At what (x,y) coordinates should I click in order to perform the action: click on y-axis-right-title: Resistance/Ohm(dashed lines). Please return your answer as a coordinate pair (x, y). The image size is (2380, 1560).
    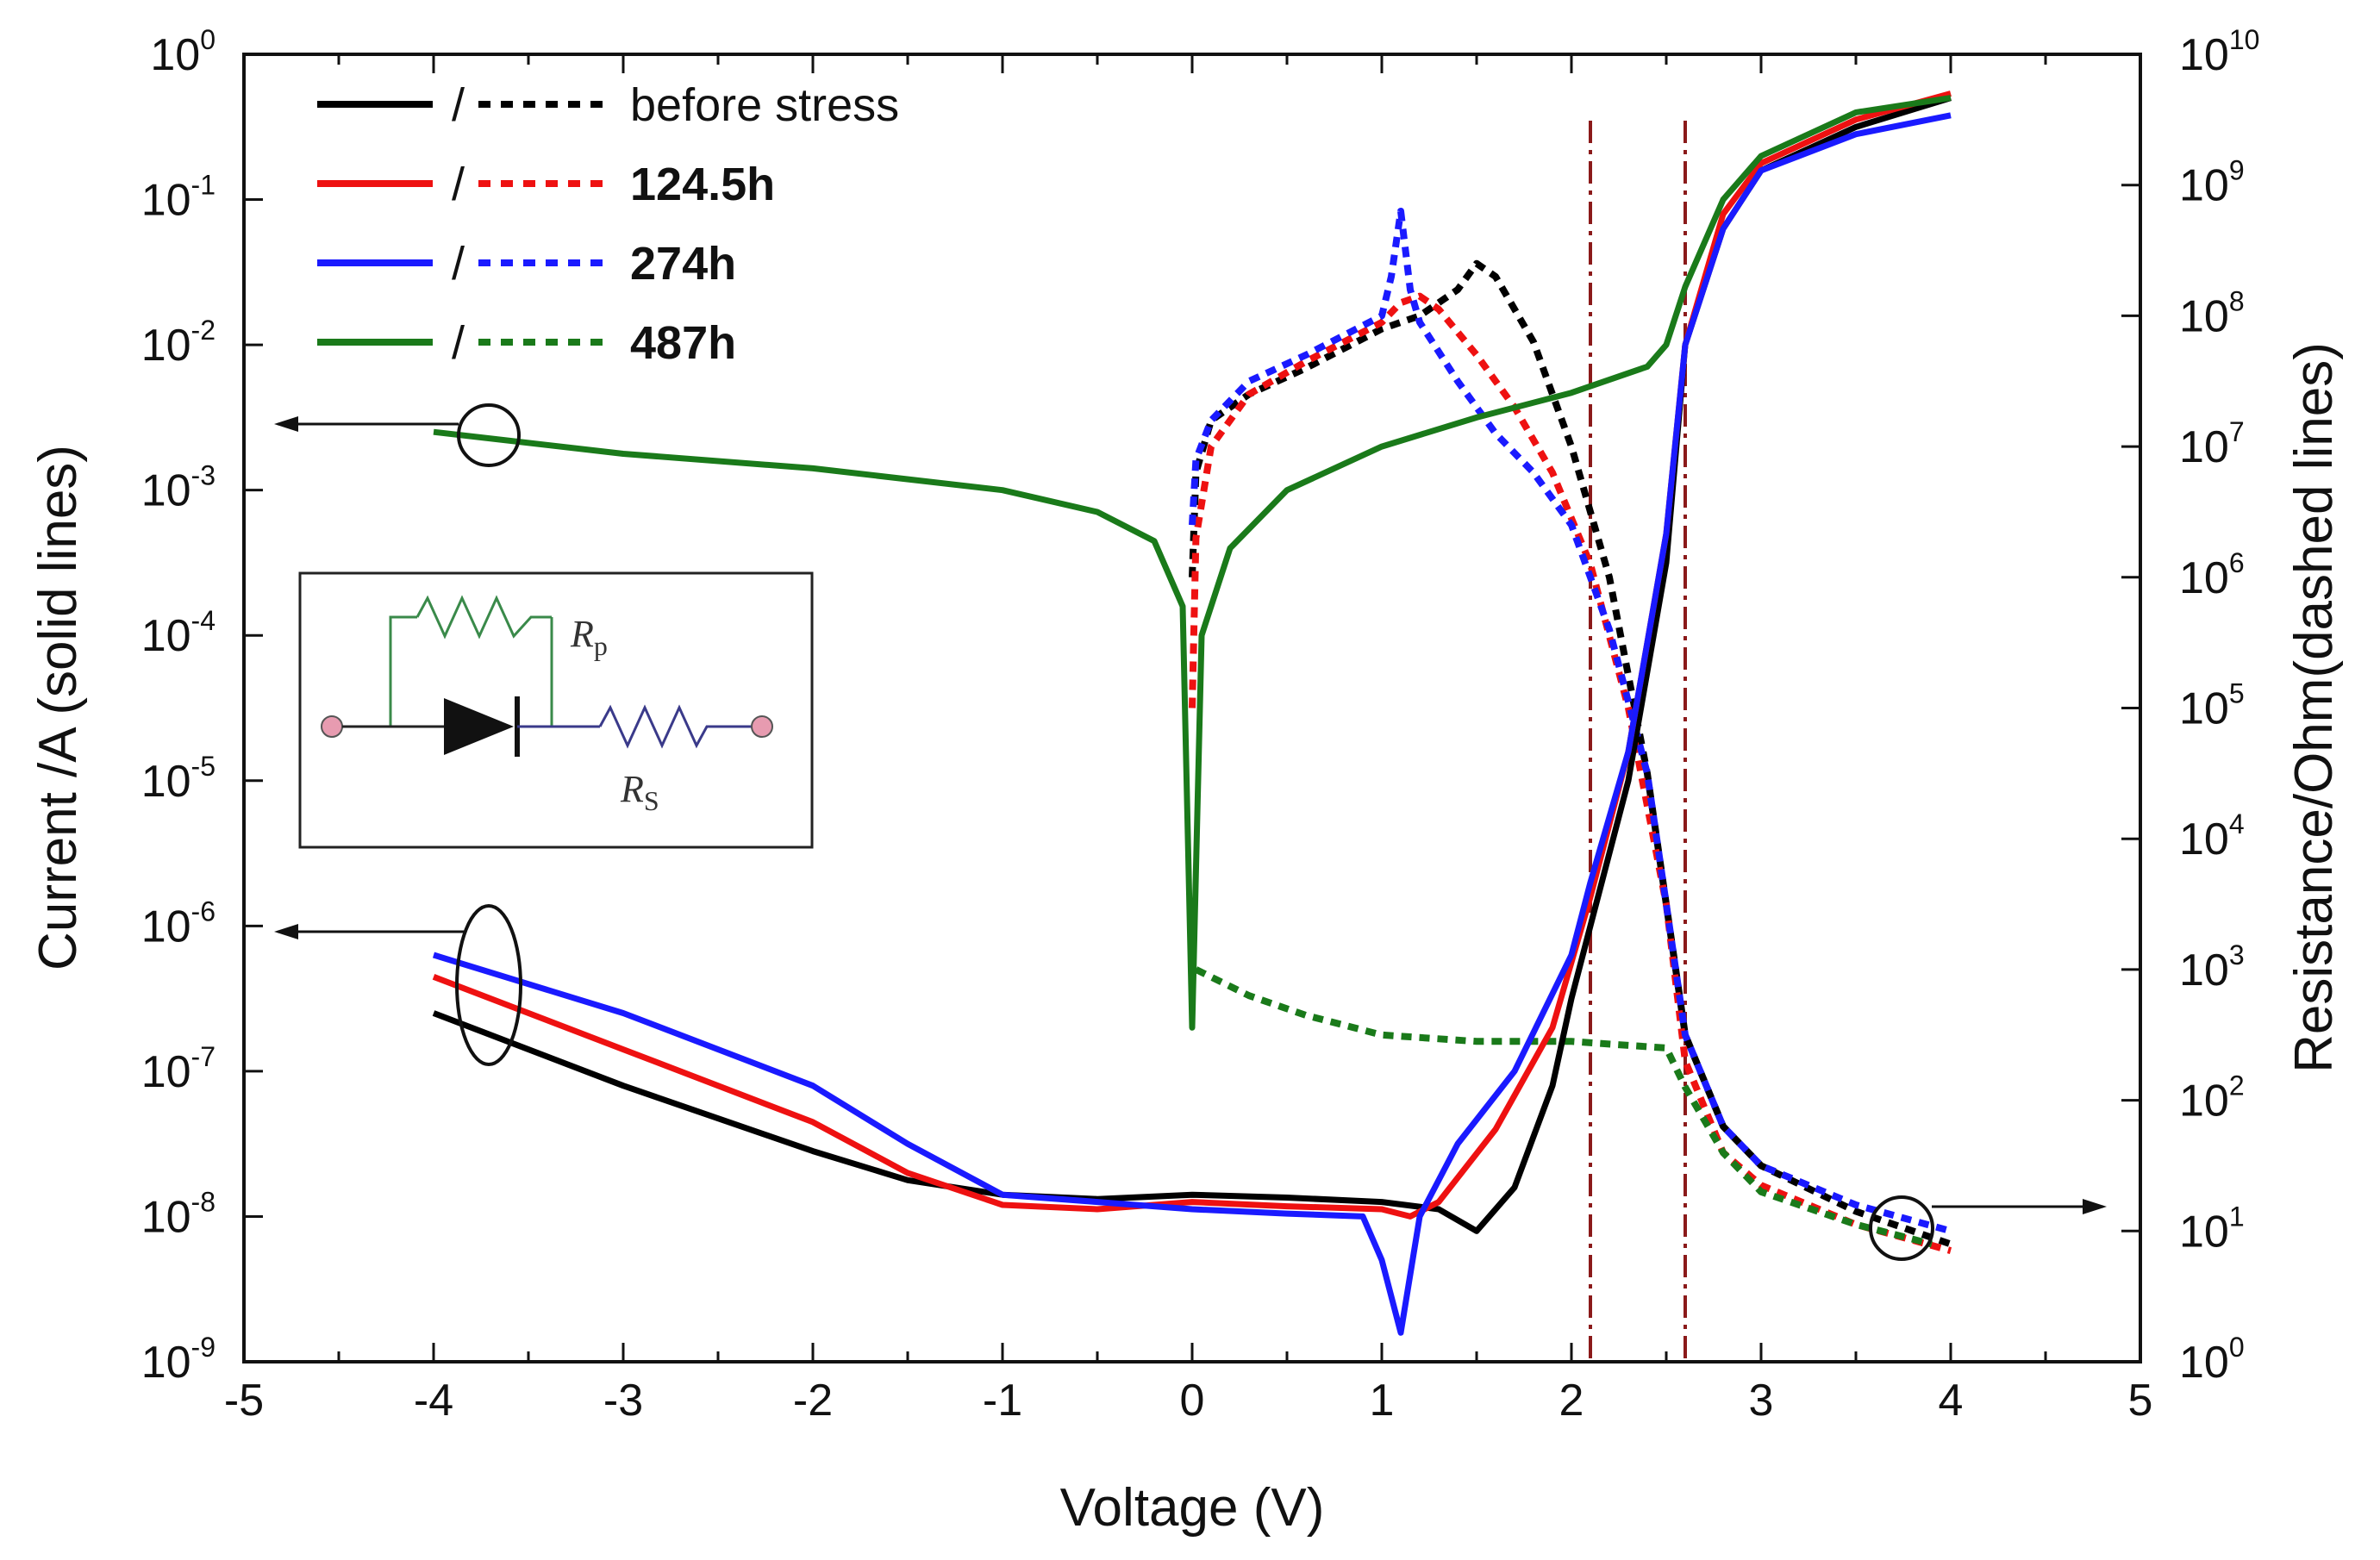
    Looking at the image, I should click on (2314, 707).